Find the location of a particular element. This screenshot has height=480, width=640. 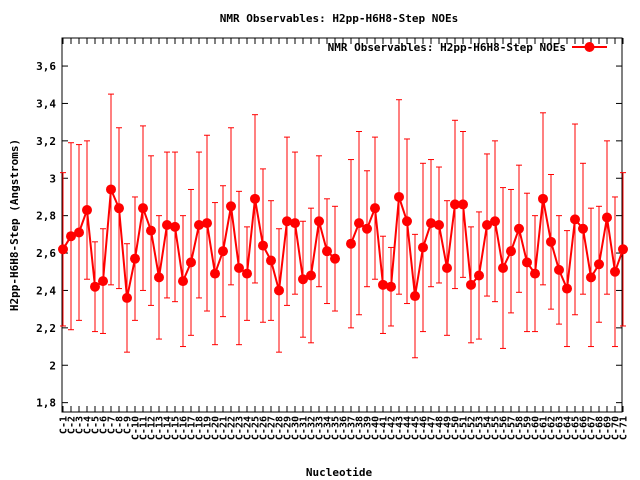

y-tick-label: 2,6 is located at coordinates (46, 253).